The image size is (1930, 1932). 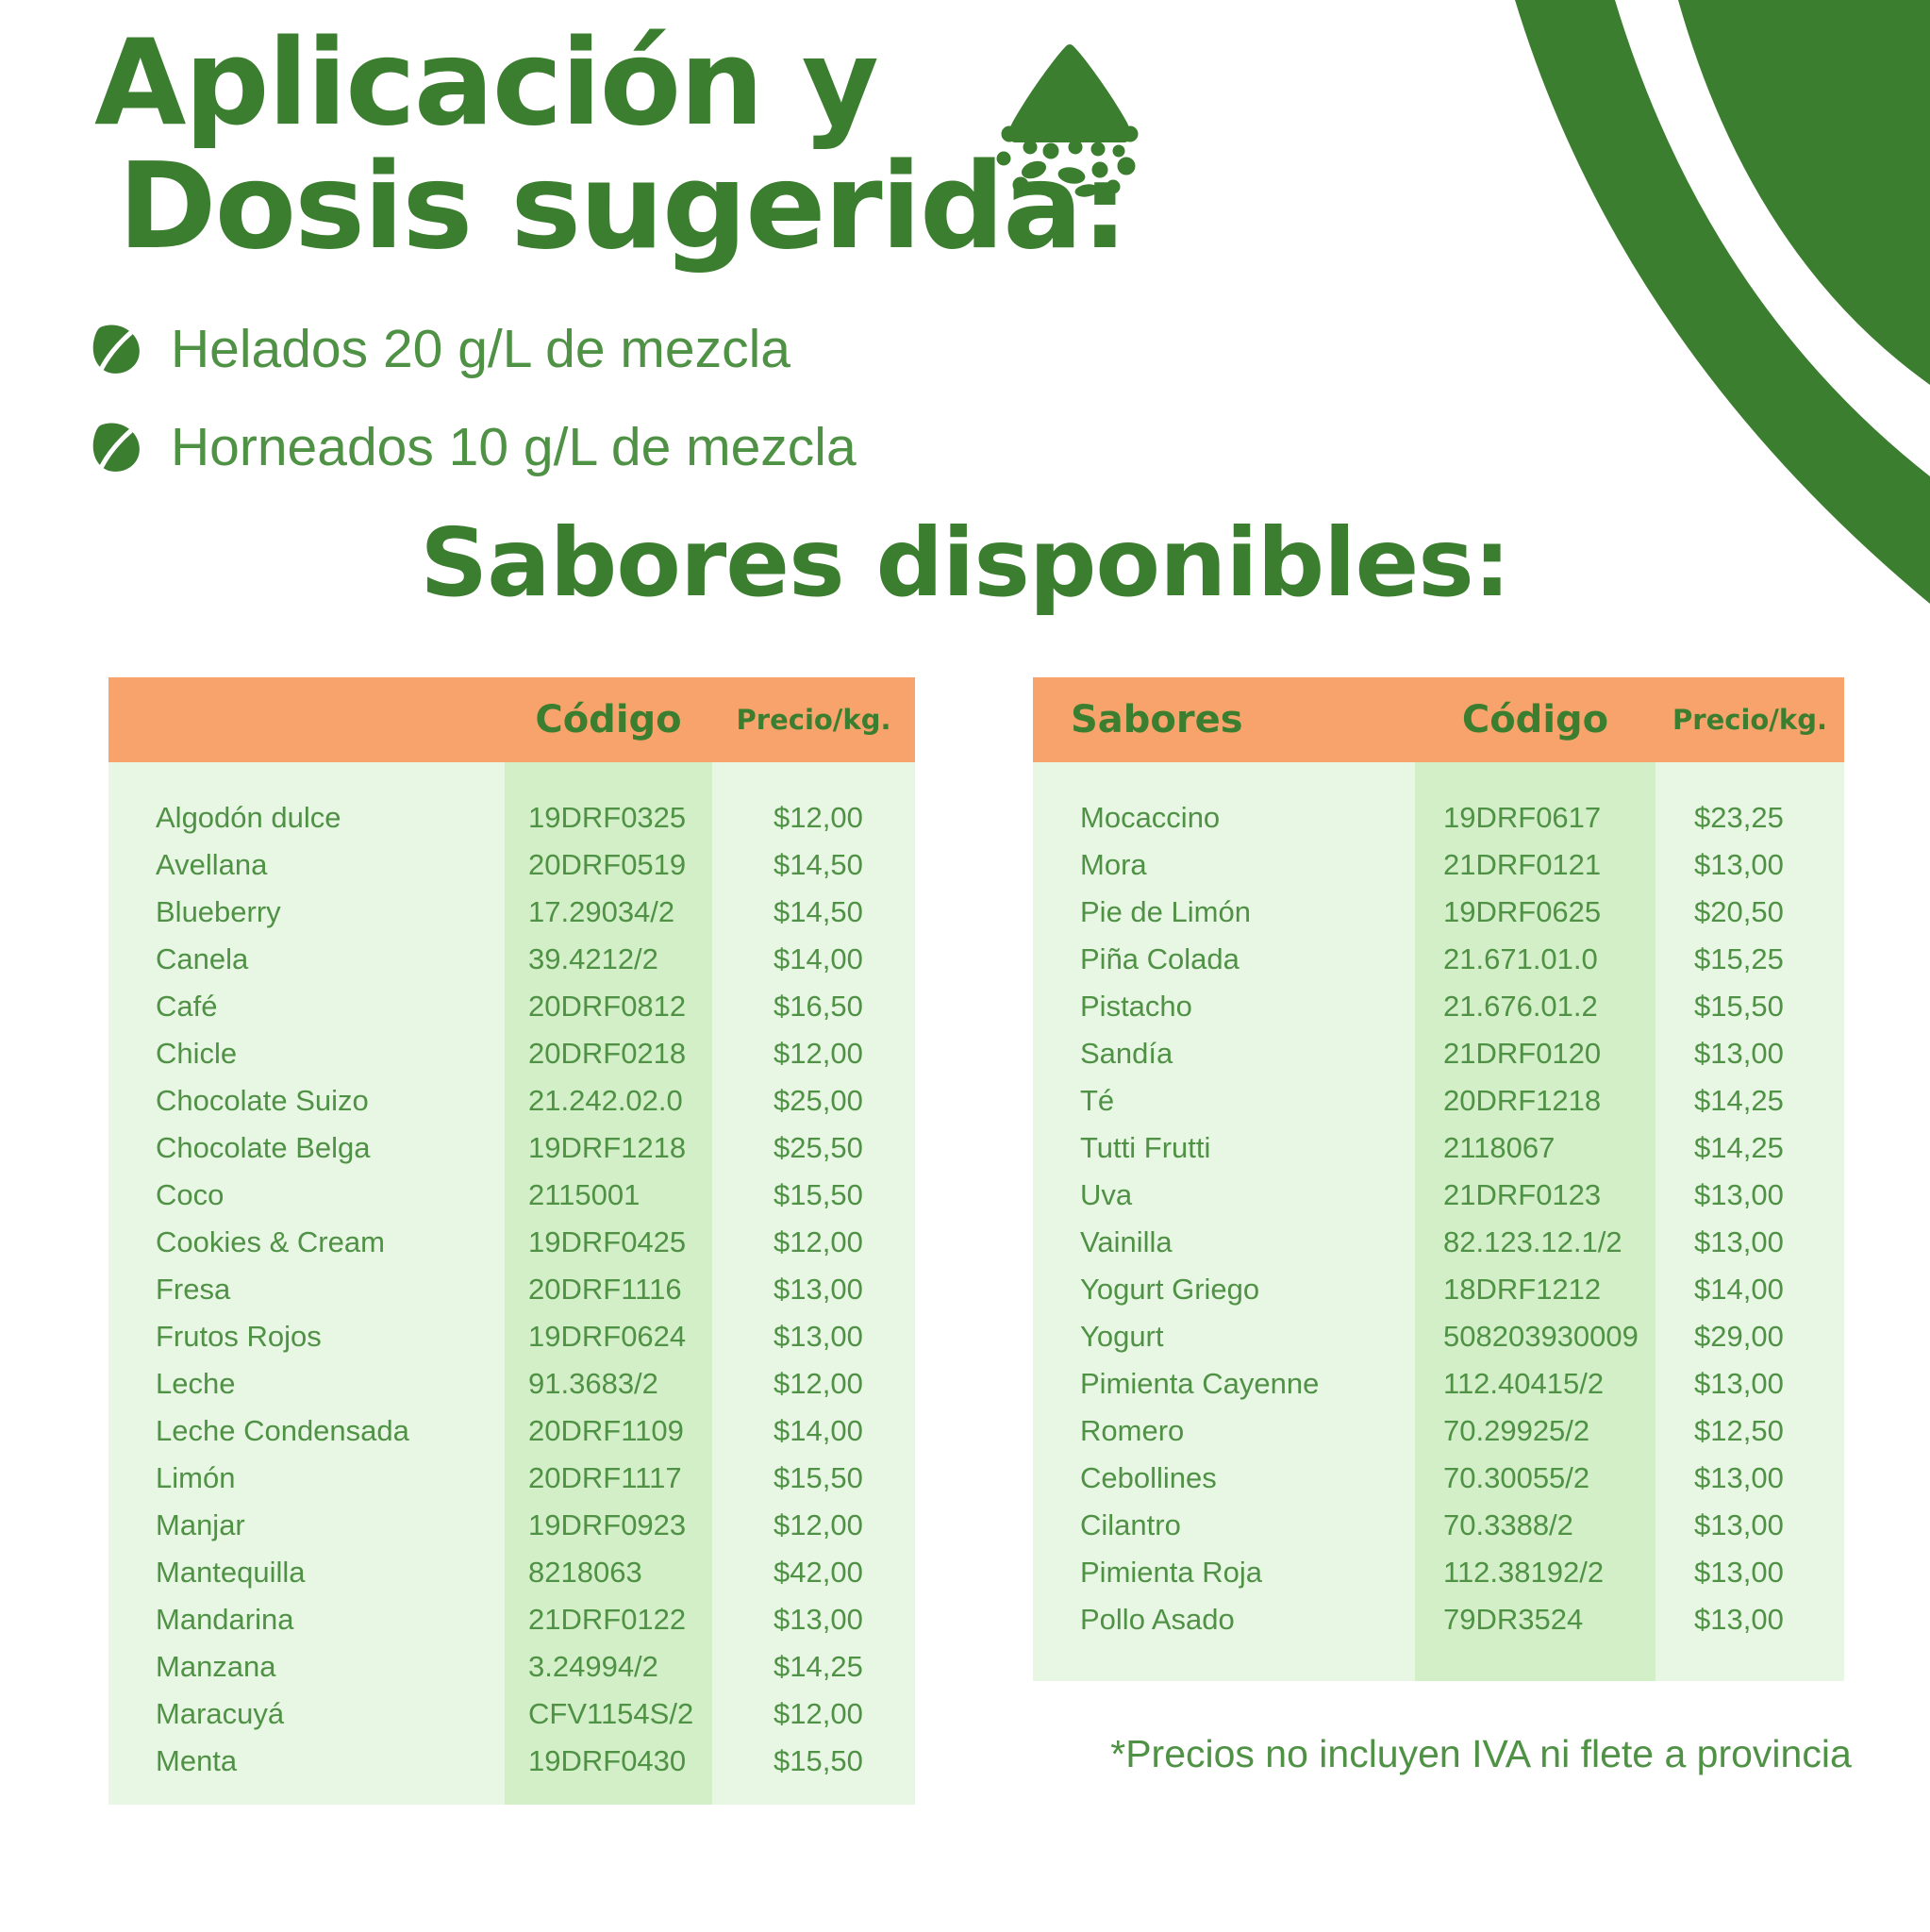 I want to click on code-cell: 91.3683/2, so click(x=593, y=1383).